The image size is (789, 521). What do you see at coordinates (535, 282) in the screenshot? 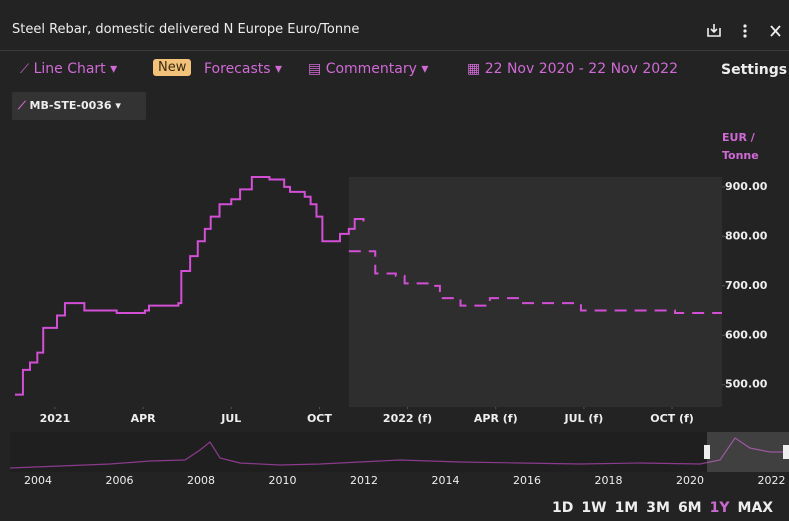
I see `forecast-line` at bounding box center [535, 282].